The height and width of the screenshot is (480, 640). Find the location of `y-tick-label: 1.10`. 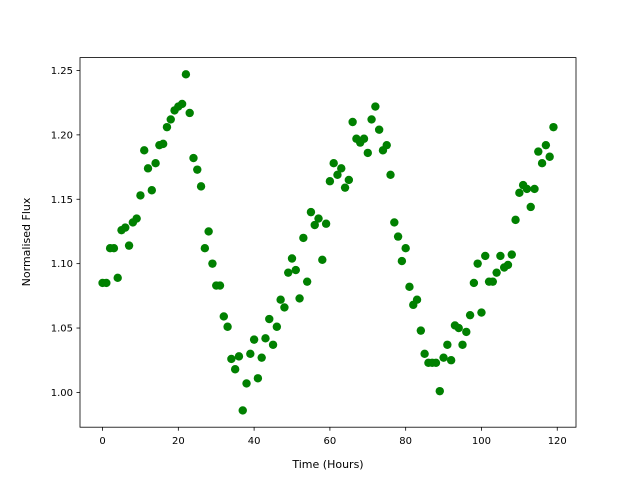

y-tick-label: 1.10 is located at coordinates (62, 264).